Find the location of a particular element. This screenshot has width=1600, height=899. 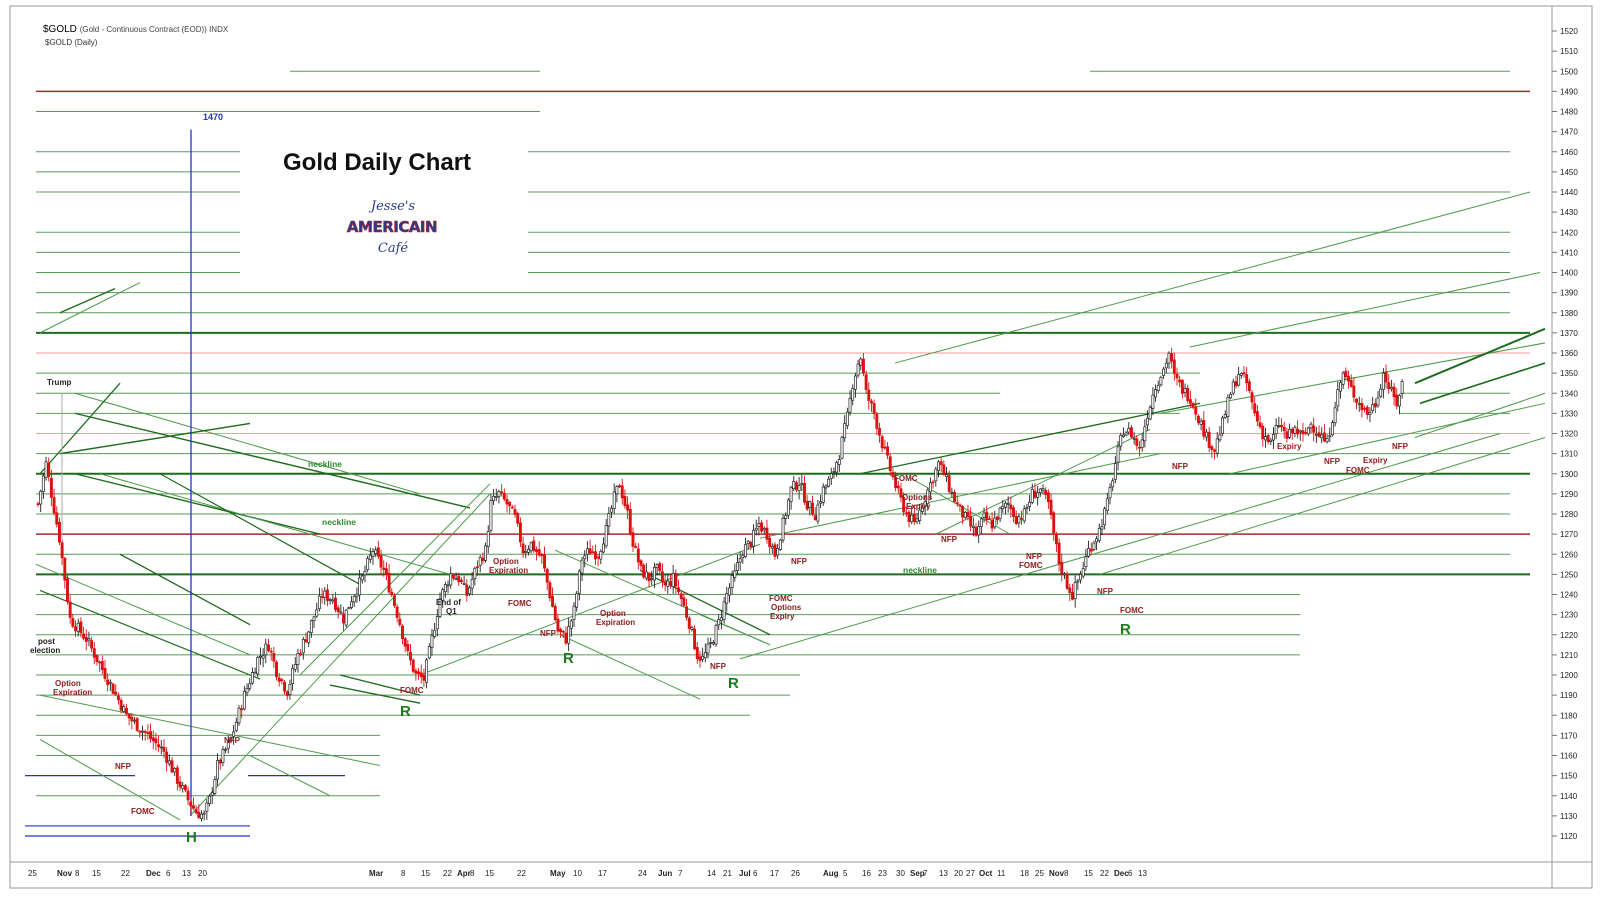

x-tick-label: 8 is located at coordinates (403, 873).